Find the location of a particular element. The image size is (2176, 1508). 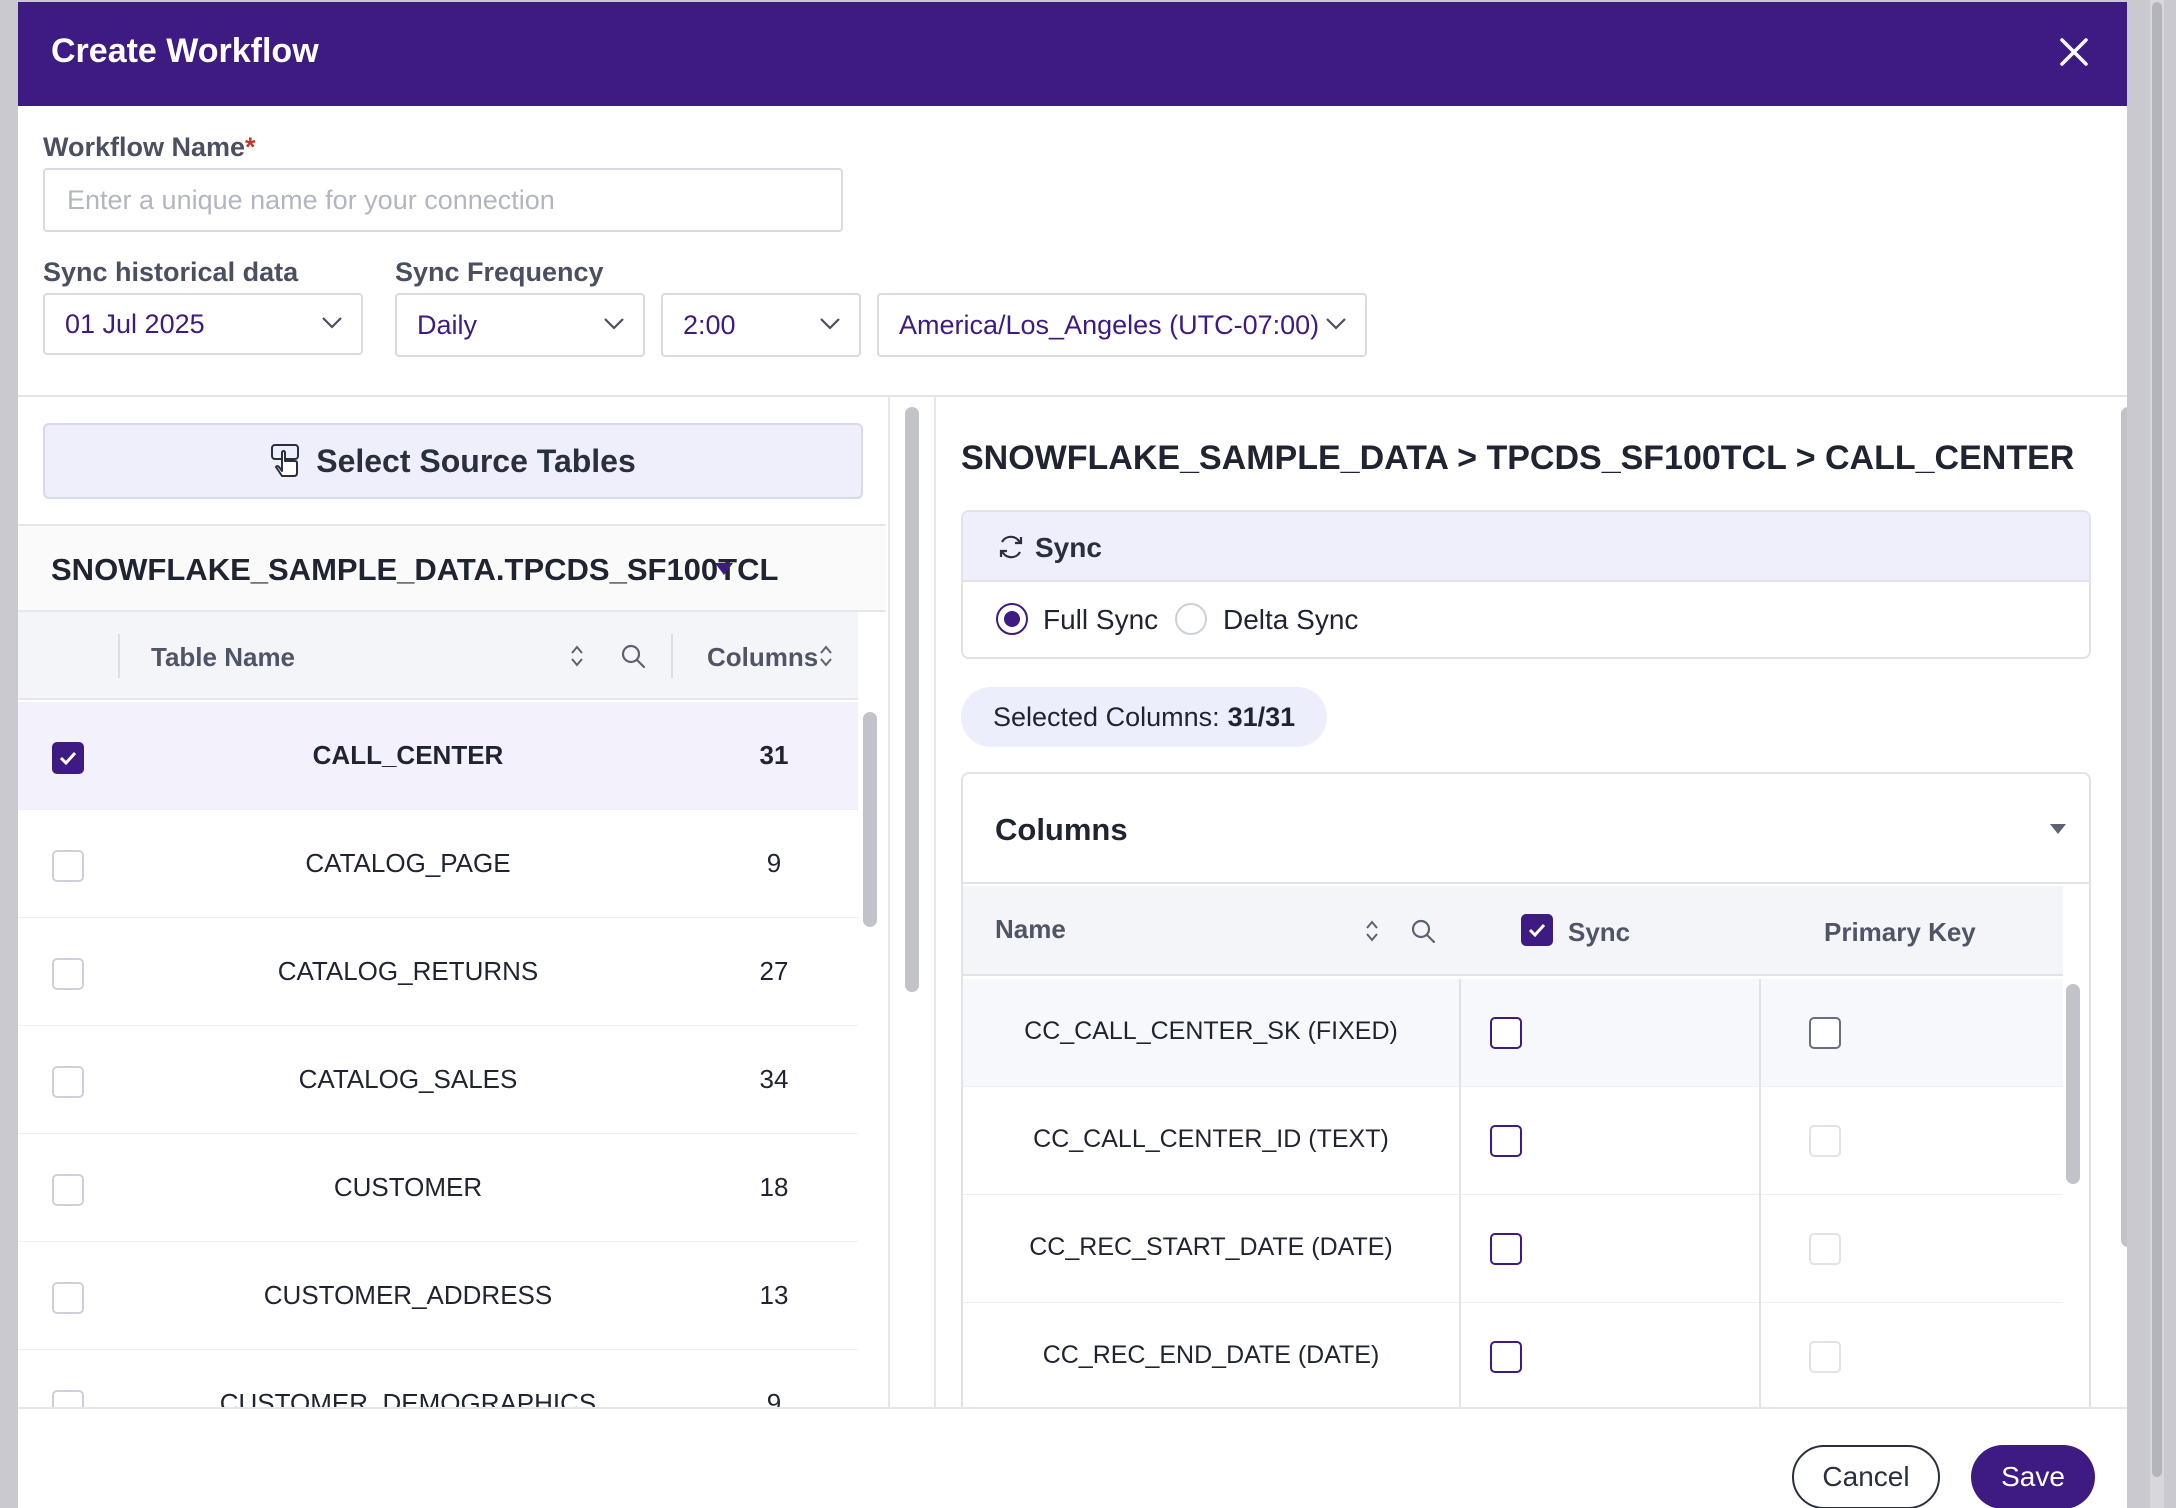

column-row: CC_CALL_CENTER_ID (TEXT) is located at coordinates (1513, 1141).